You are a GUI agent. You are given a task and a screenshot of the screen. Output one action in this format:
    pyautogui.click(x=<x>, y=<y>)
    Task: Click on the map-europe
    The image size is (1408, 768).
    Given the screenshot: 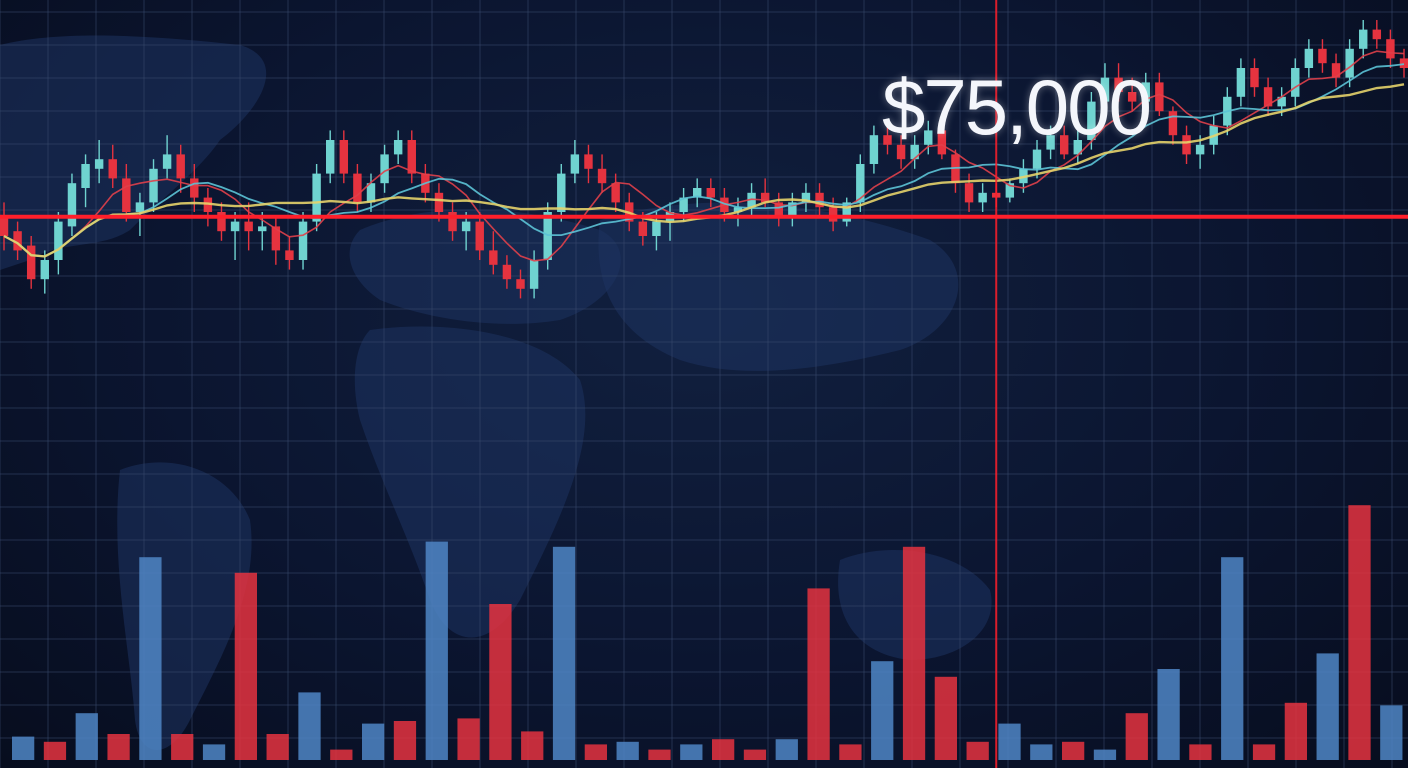 What is the action you would take?
    pyautogui.click(x=485, y=266)
    